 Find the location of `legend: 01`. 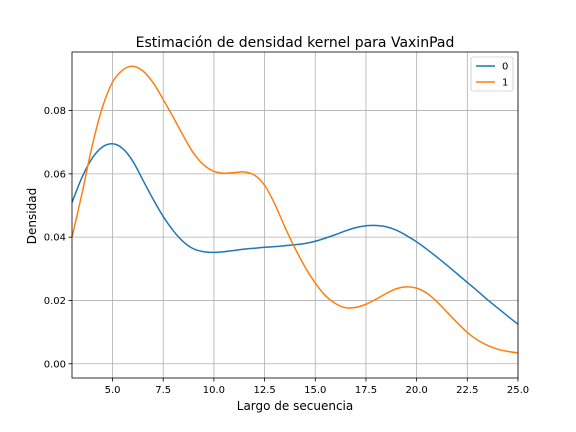

legend: 01 is located at coordinates (492, 74).